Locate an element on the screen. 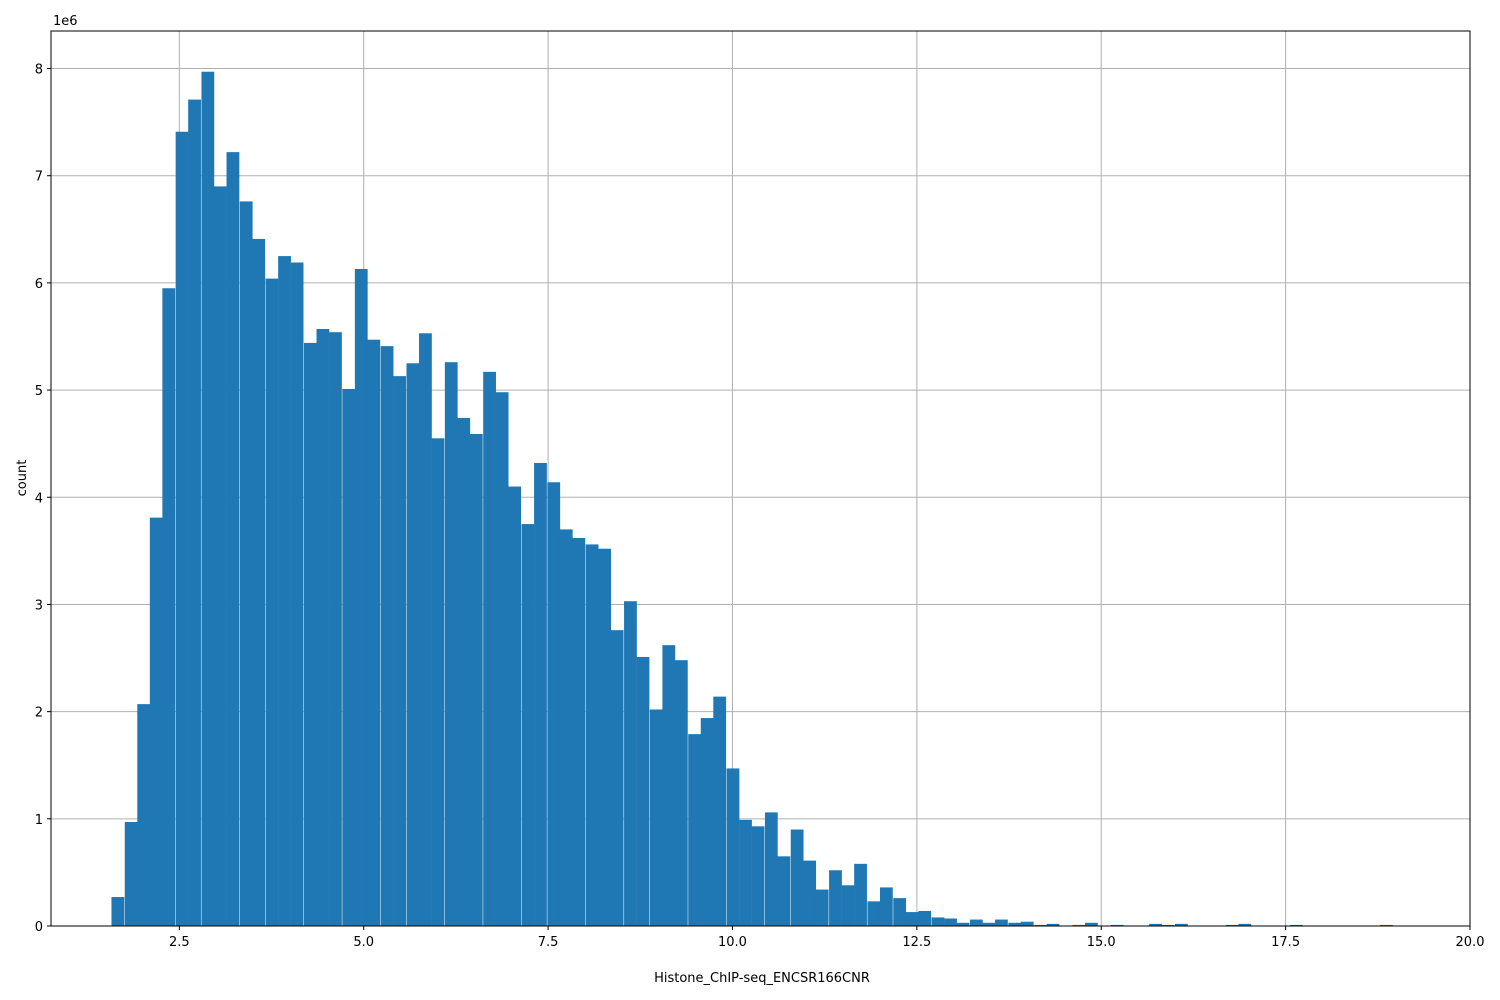 Image resolution: width=1500 pixels, height=1000 pixels. x-axis-label: Histone_ChIP-seq_ENCSR166CNR is located at coordinates (762, 978).